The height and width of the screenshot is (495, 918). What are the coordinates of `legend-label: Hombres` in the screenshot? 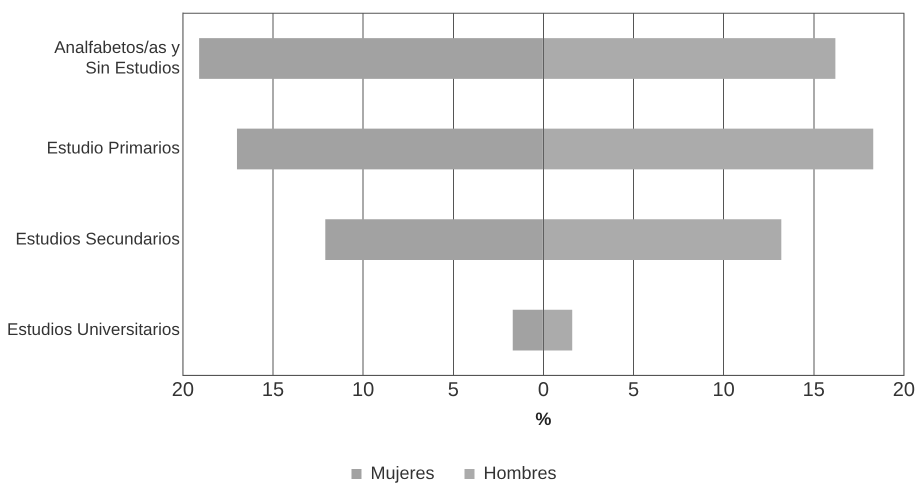 It's located at (520, 472).